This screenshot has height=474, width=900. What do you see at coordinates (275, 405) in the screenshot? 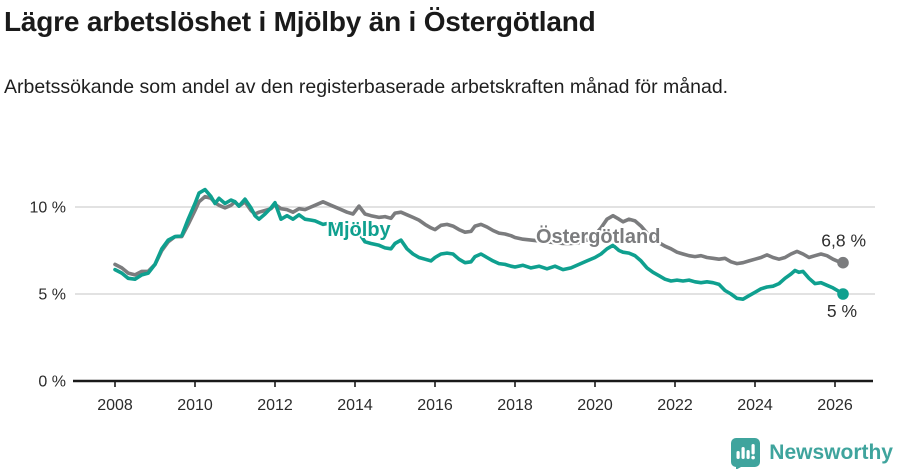
I see `x-tick-label-2012: 2012` at bounding box center [275, 405].